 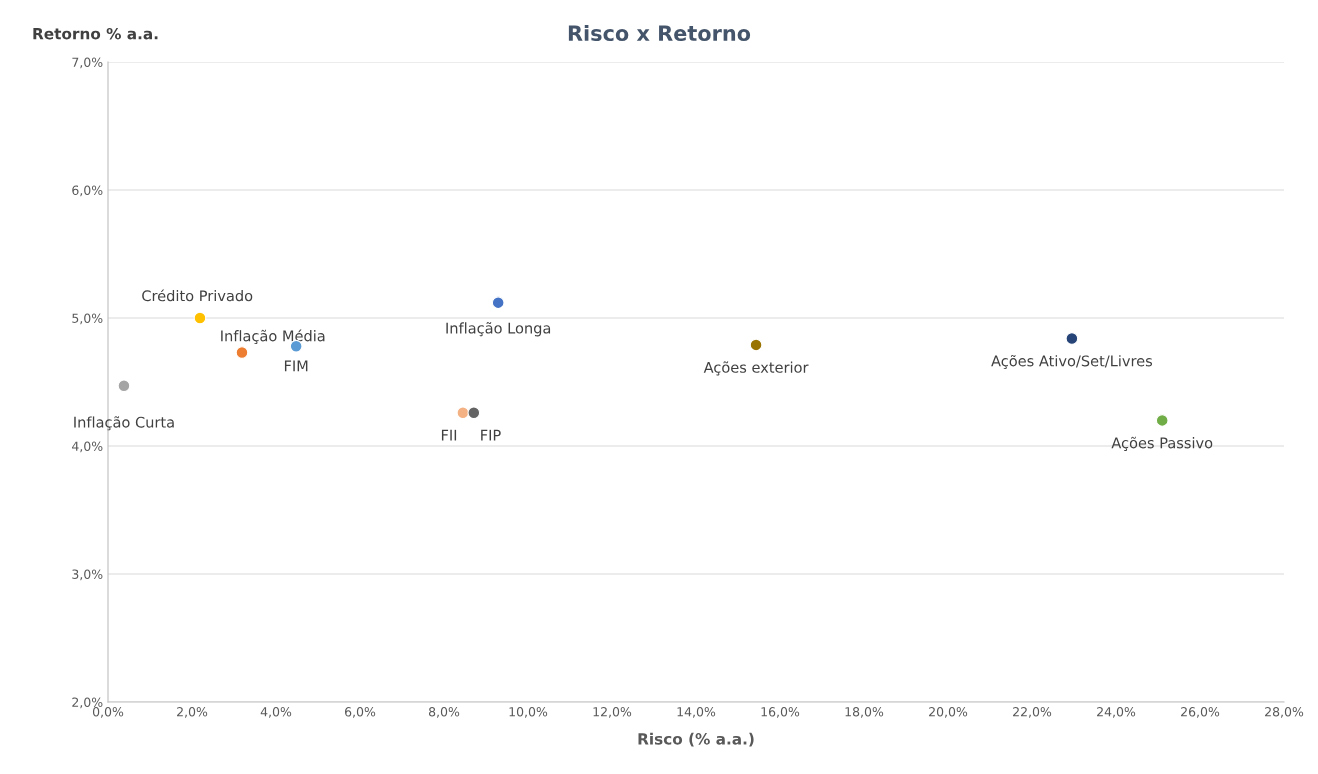 What do you see at coordinates (612, 712) in the screenshot?
I see `x-tick-label: 12,0%` at bounding box center [612, 712].